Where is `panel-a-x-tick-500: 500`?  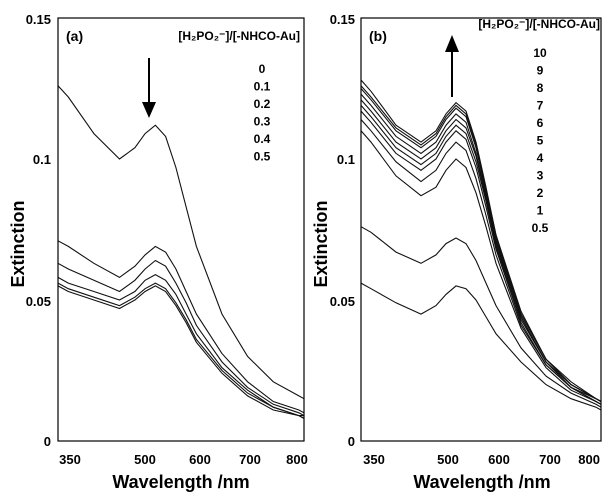
panel-a-x-tick-500: 500 is located at coordinates (145, 459).